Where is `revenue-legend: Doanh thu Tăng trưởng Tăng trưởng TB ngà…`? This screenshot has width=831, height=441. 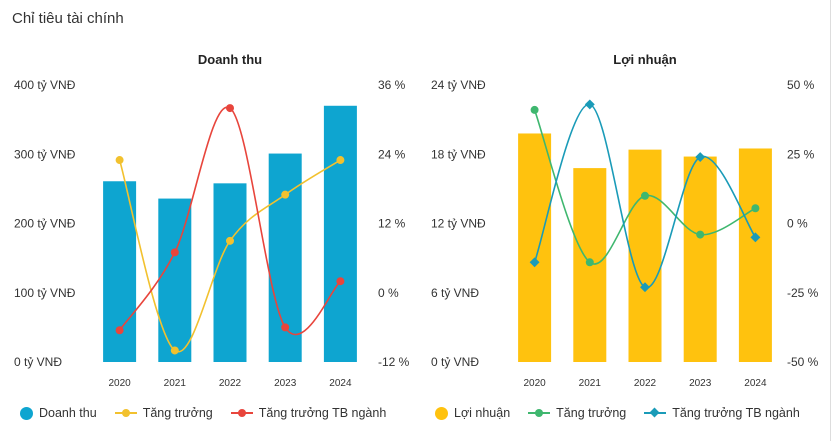 revenue-legend: Doanh thu Tăng trưởng Tăng trưởng TB ngà… is located at coordinates (203, 413).